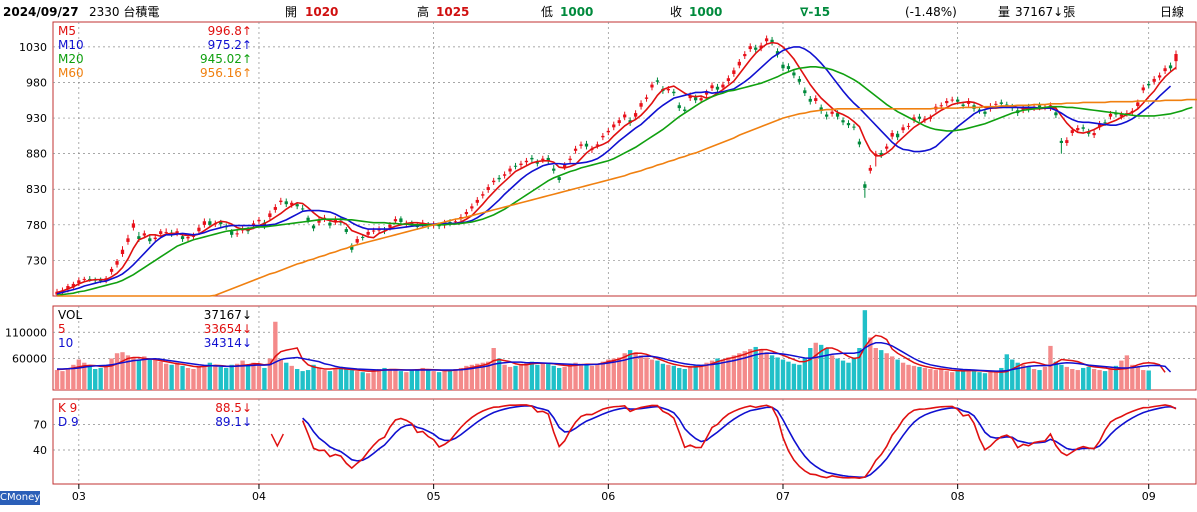  Describe the element at coordinates (124, 11) in the screenshot. I see `header-stock: 2330 台積電` at that location.